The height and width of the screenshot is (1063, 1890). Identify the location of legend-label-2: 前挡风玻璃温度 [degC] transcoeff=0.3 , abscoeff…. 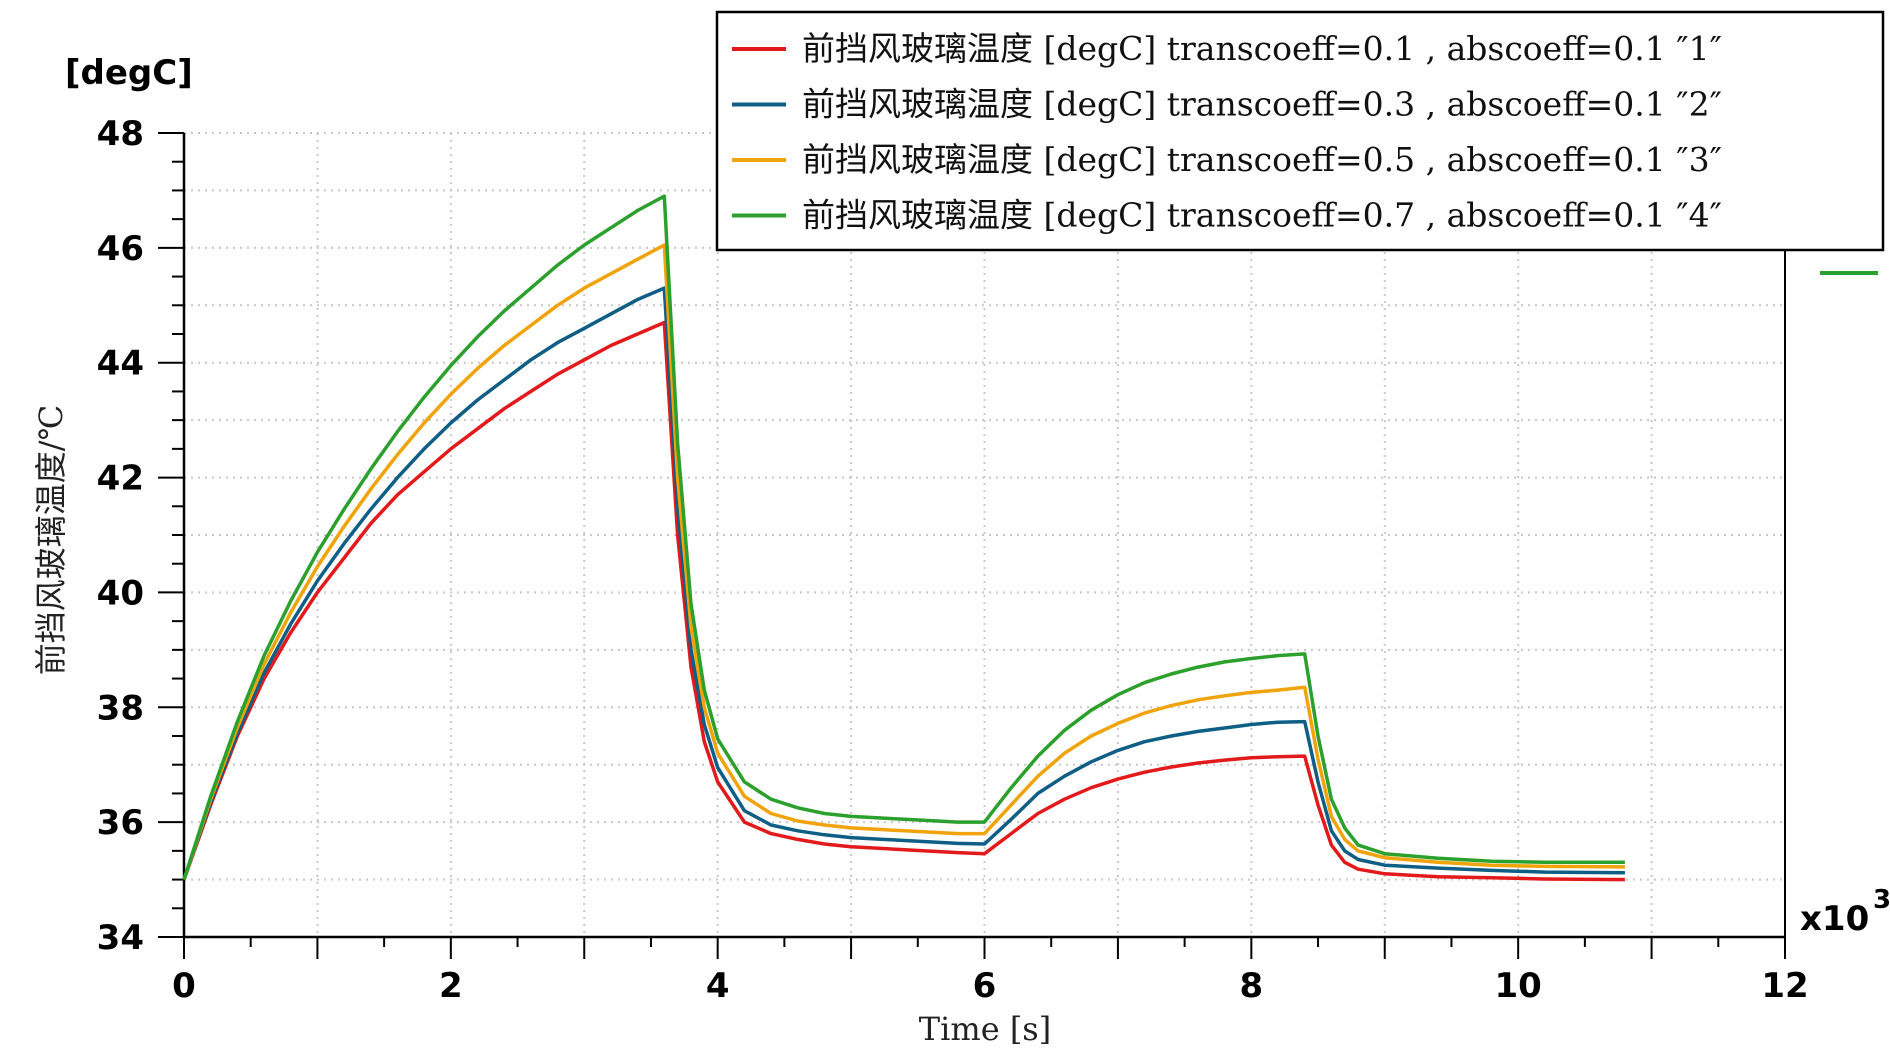
(1262, 104).